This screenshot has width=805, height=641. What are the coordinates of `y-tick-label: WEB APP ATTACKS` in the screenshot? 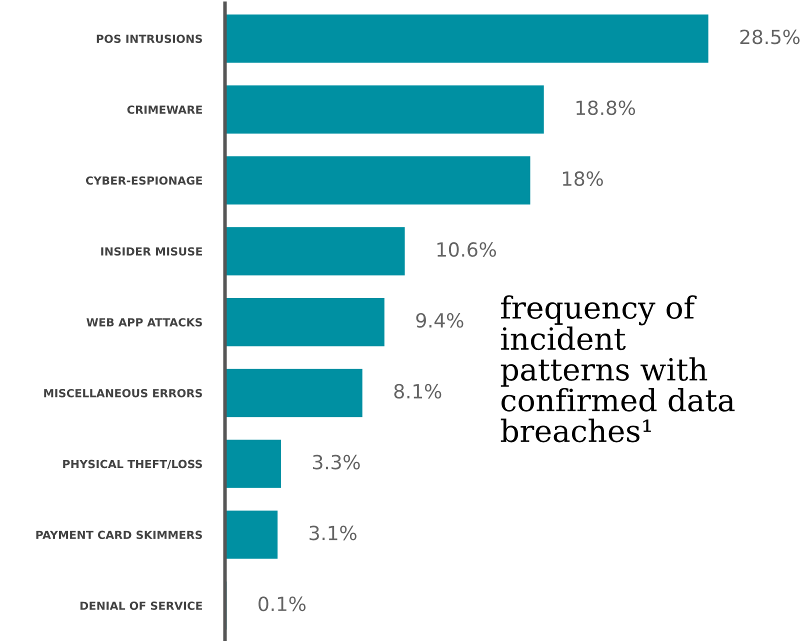 It's located at (144, 322).